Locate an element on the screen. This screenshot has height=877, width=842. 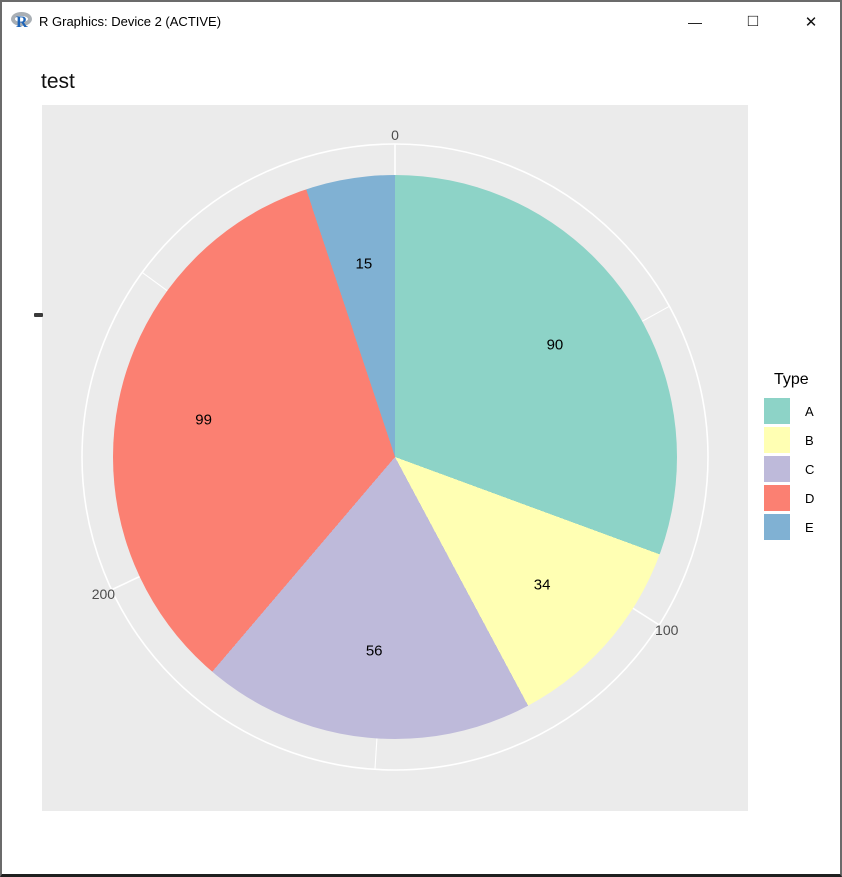
slice-label-D: 99 is located at coordinates (203, 420).